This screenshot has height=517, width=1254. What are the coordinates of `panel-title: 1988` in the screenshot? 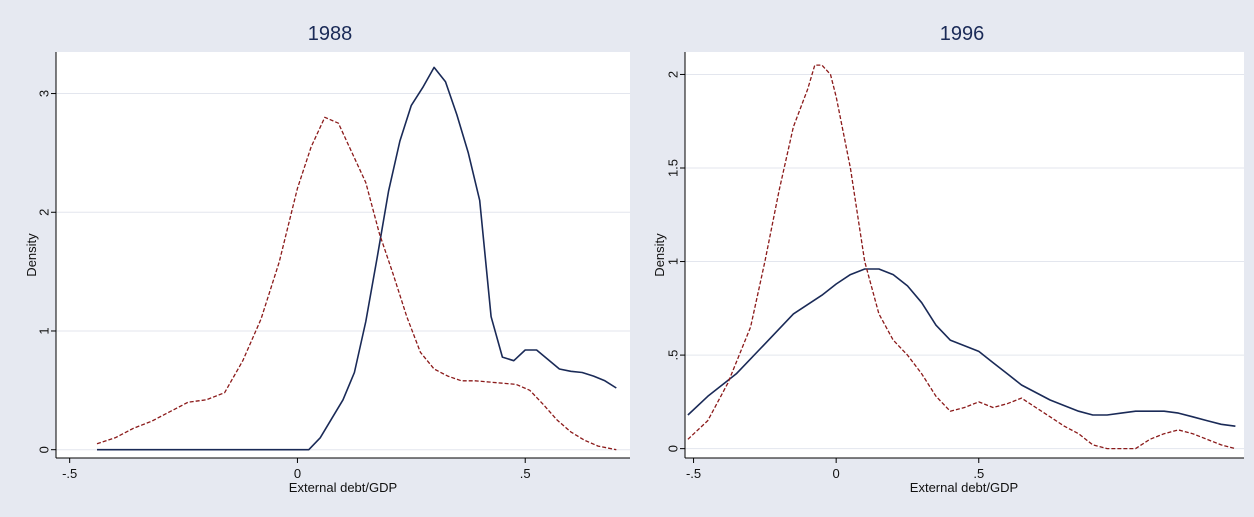 It's located at (330, 34).